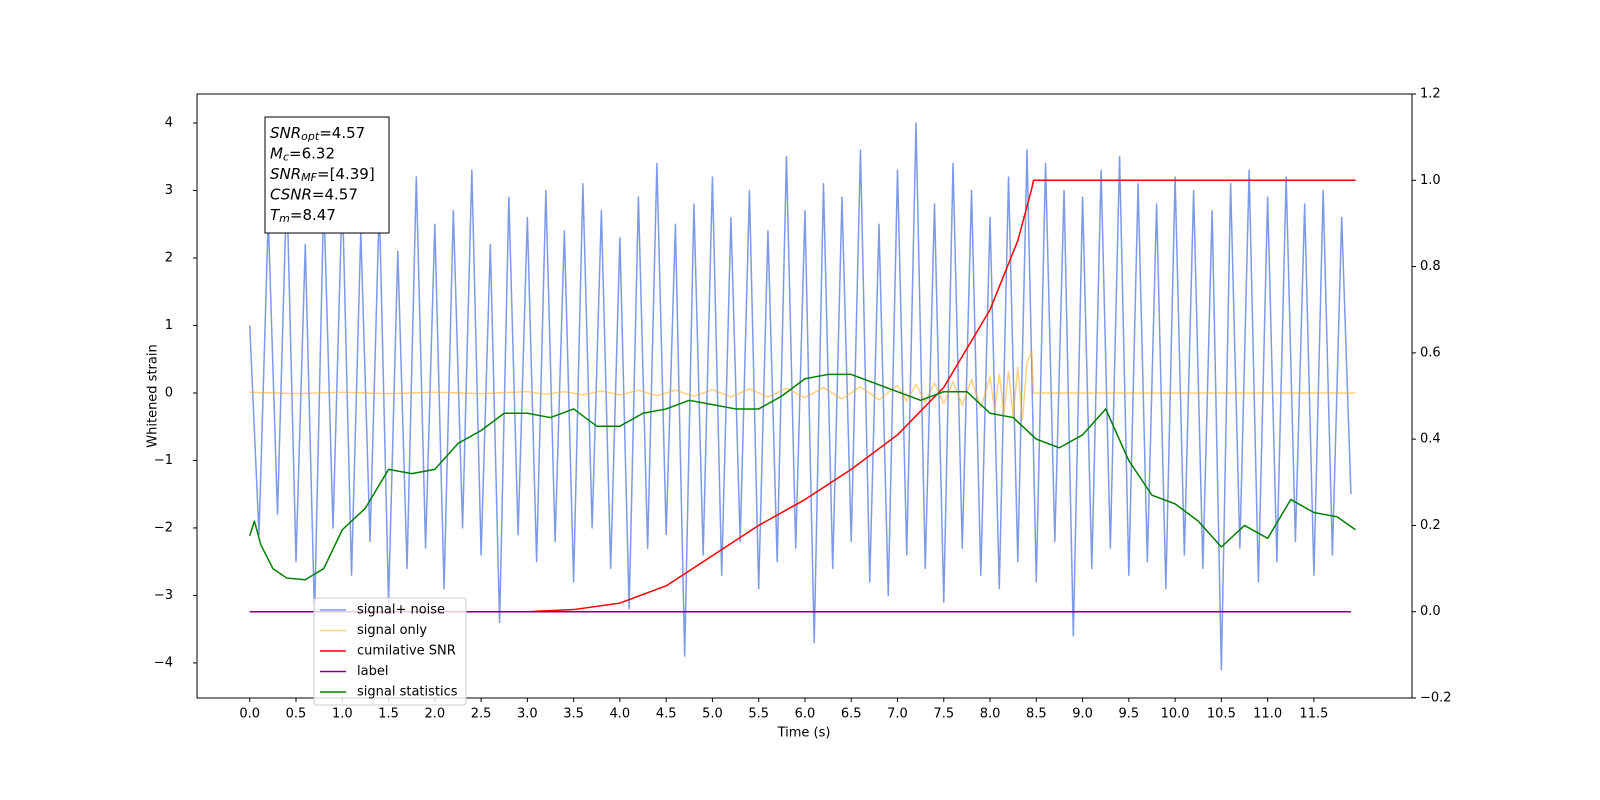  Describe the element at coordinates (1430, 525) in the screenshot. I see `y2-tick-label: 0.2` at that location.